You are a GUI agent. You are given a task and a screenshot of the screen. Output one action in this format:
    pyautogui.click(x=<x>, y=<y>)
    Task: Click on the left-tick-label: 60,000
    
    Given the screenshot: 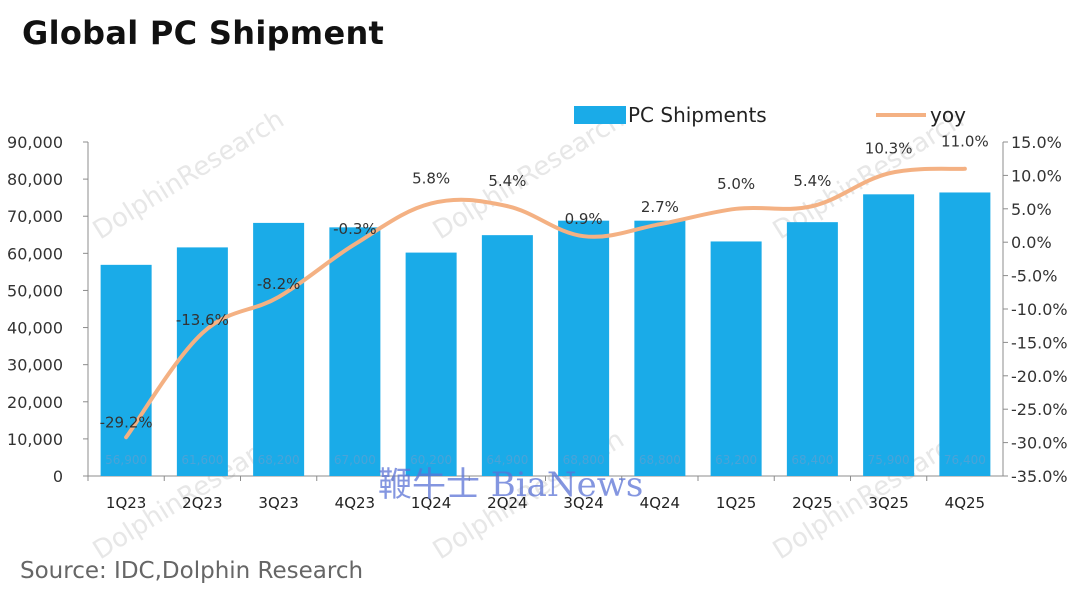 What is the action you would take?
    pyautogui.click(x=35, y=253)
    